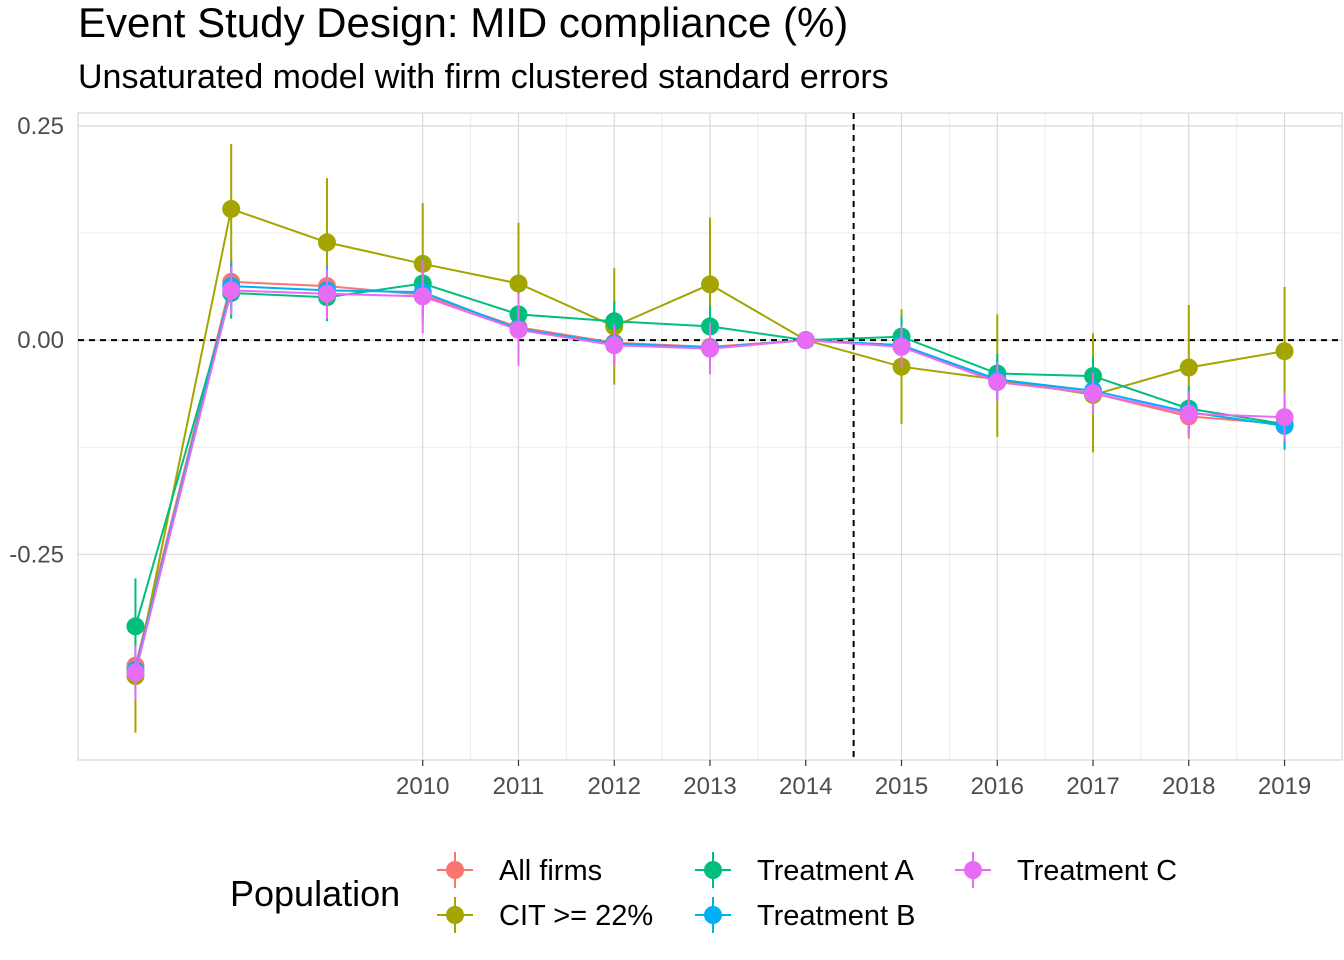  Describe the element at coordinates (1188, 786) in the screenshot. I see `x-tick-label: 2018` at that location.